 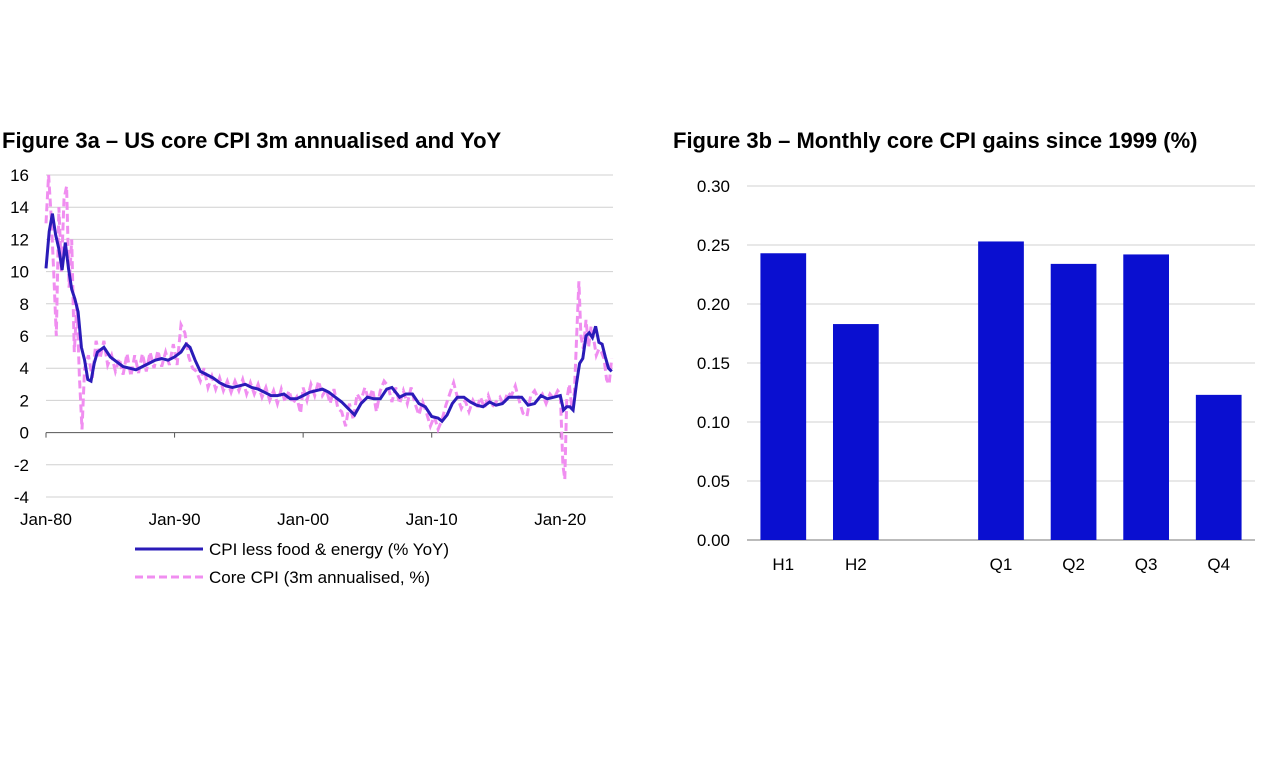 What do you see at coordinates (713, 422) in the screenshot?
I see `y-tick-label: 0.10` at bounding box center [713, 422].